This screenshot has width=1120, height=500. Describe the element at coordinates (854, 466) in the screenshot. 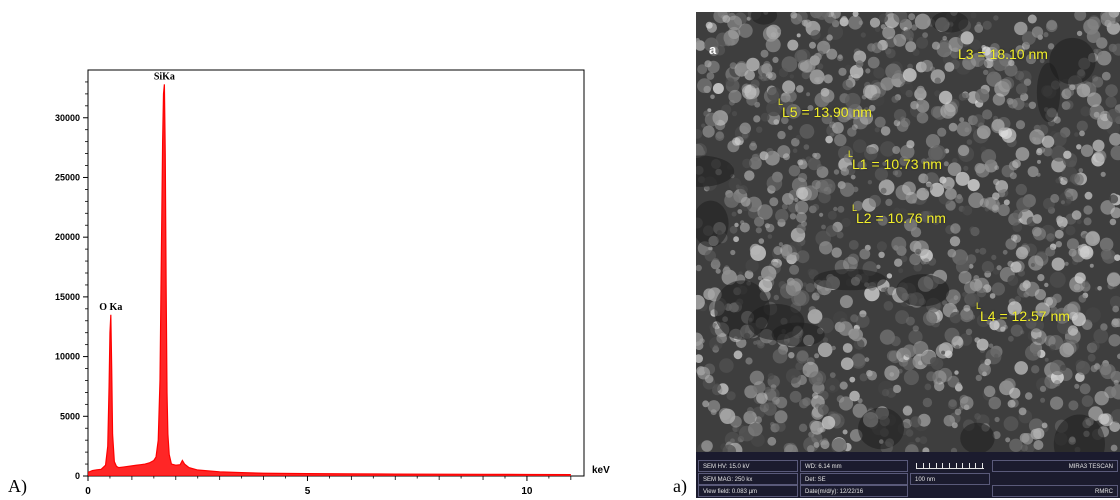

I see `wd-field: WD: 6.14 mm` at that location.